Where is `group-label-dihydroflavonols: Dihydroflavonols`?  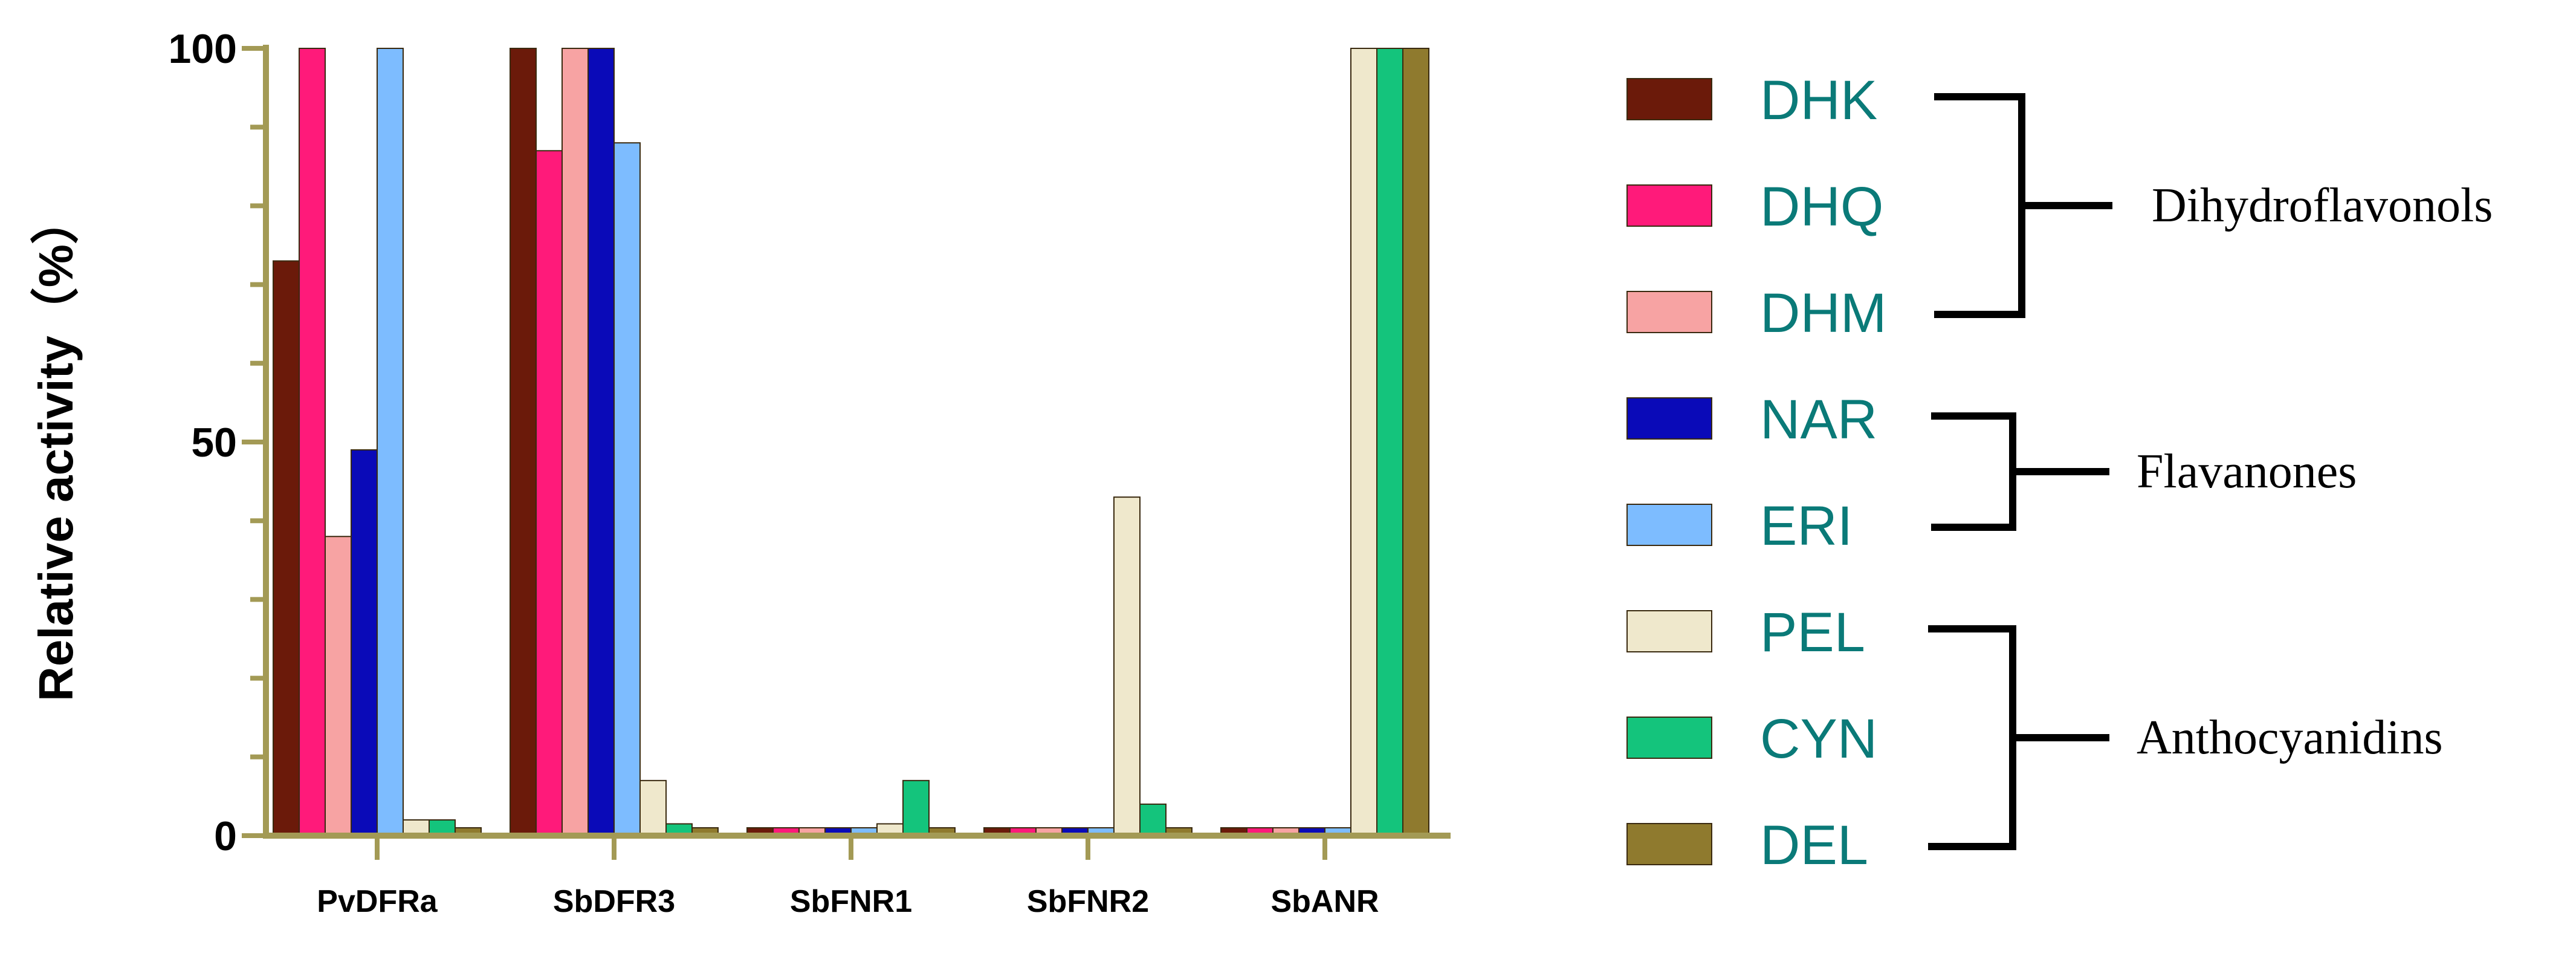
group-label-dihydroflavonols: Dihydroflavonols is located at coordinates (2322, 205).